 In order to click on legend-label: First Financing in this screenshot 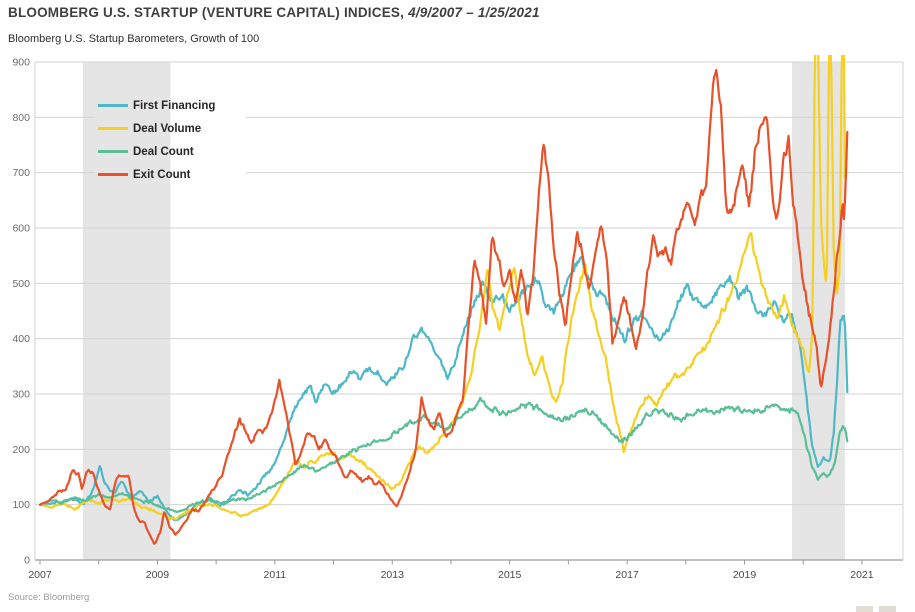, I will do `click(174, 105)`.